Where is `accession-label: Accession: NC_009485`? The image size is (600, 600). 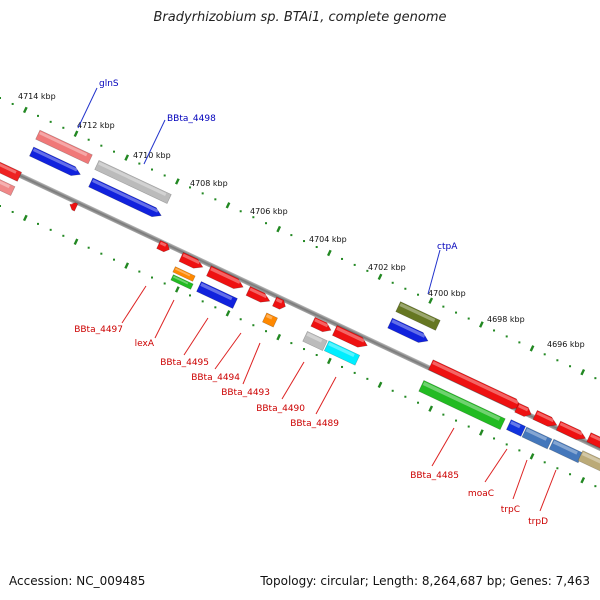 accession-label: Accession: NC_009485 is located at coordinates (77, 581).